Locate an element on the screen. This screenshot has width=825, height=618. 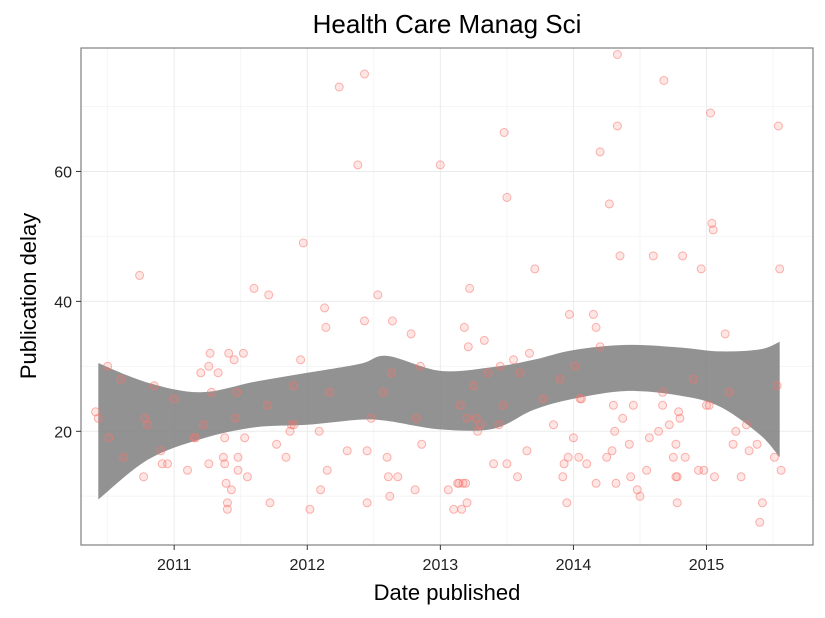
y-tick-label: 60 is located at coordinates (63, 172).